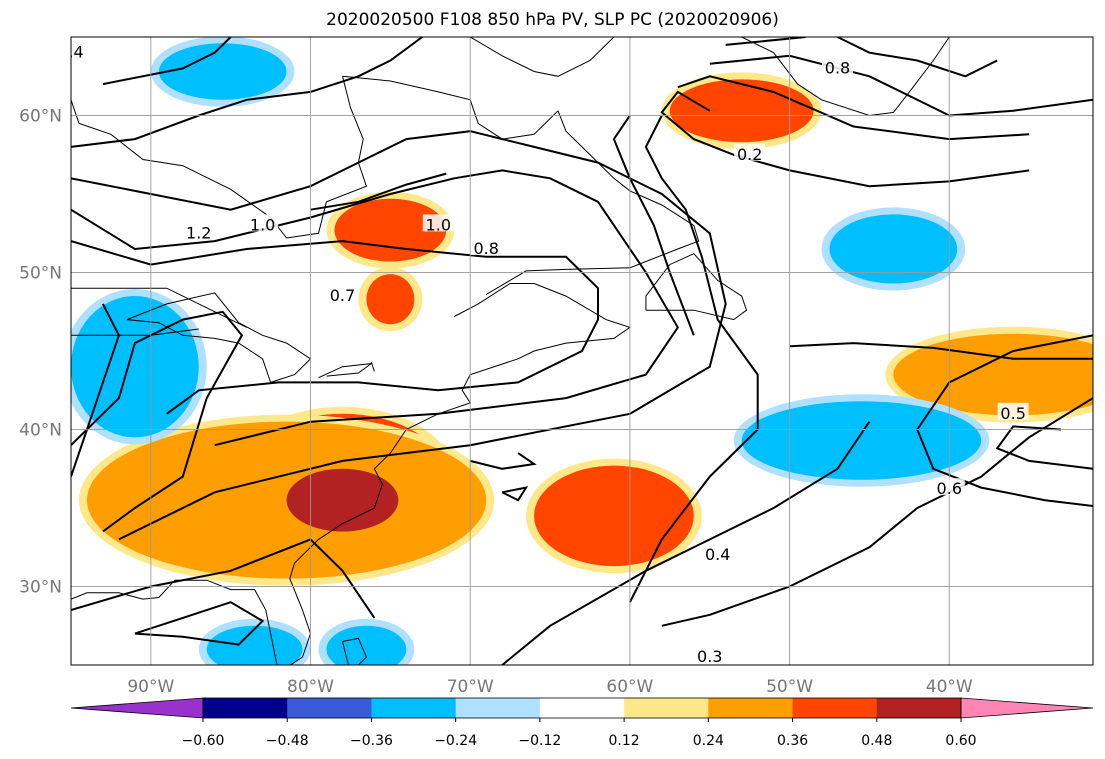 The width and height of the screenshot is (1105, 759). Describe the element at coordinates (40, 588) in the screenshot. I see `lat-tick-label: 30°N` at that location.